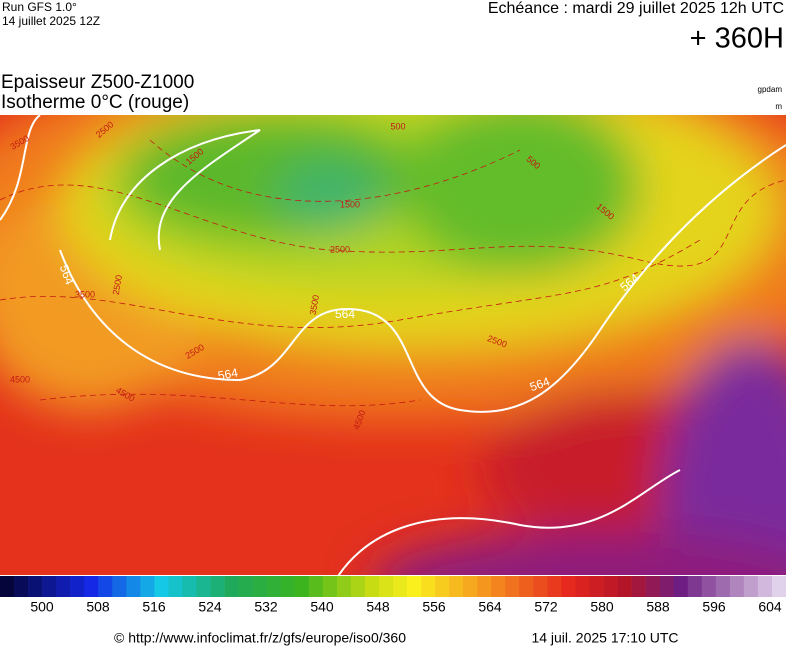  Describe the element at coordinates (658, 607) in the screenshot. I see `colorbar-label: 588` at that location.